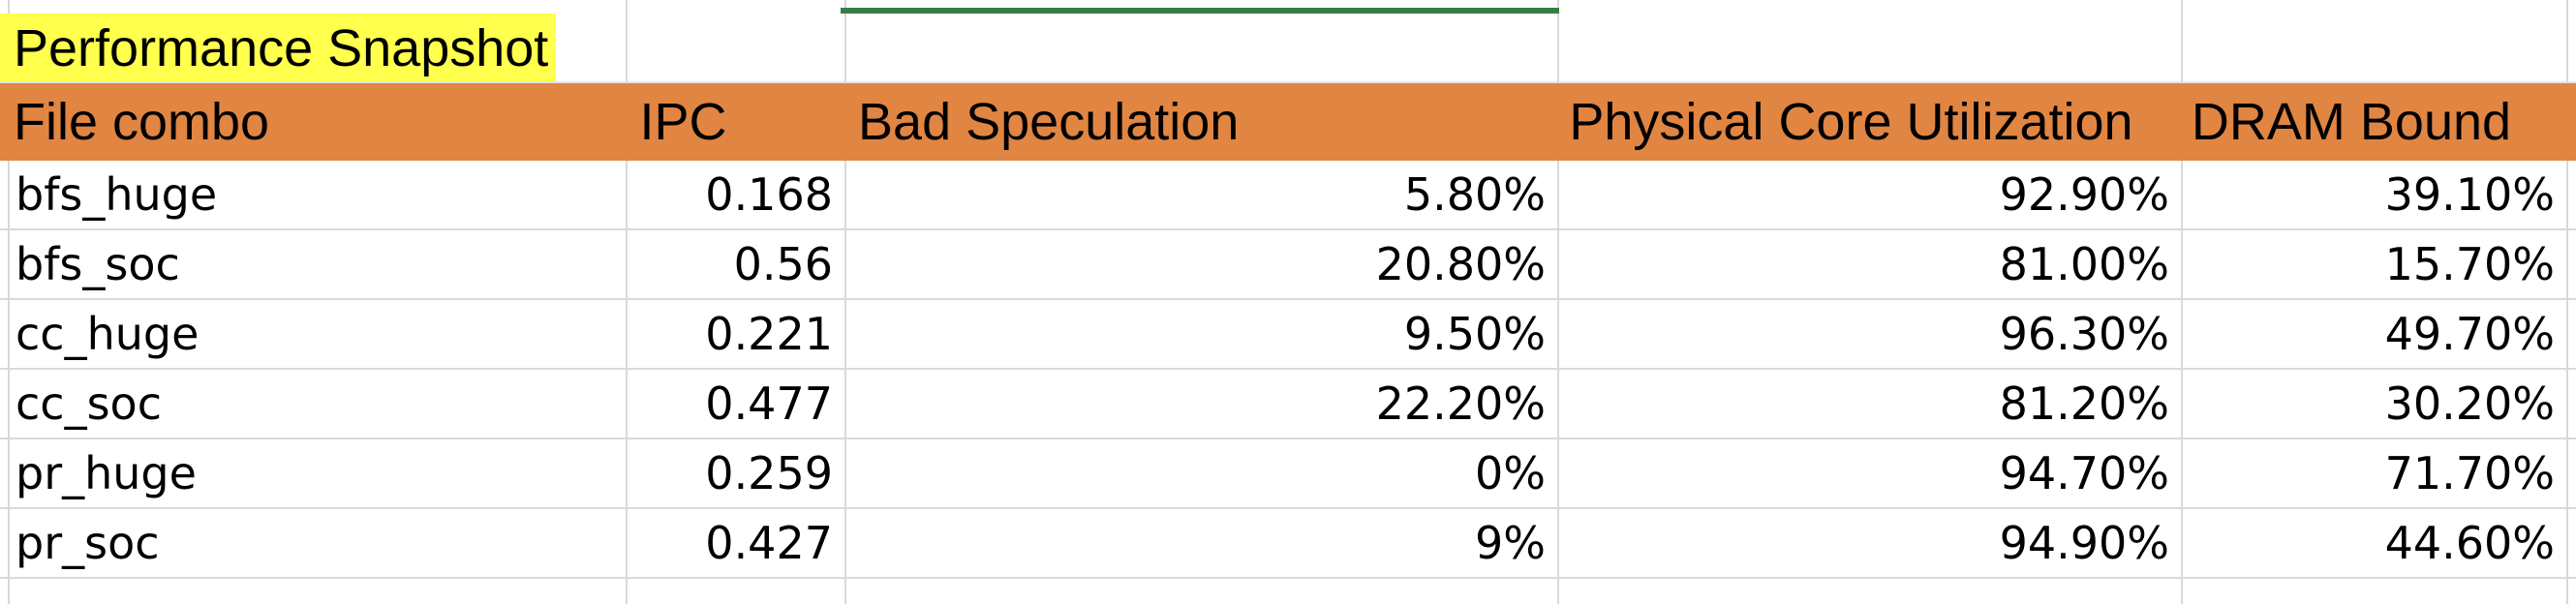  Describe the element at coordinates (314, 265) in the screenshot. I see `cell-file-combo: bfs_soc` at that location.